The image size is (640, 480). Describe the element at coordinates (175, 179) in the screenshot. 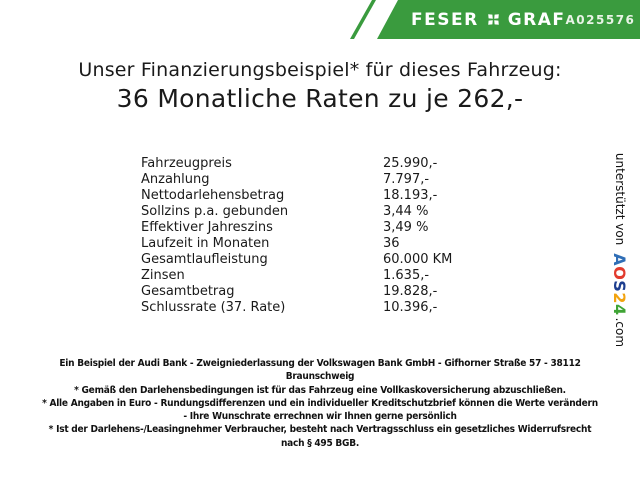

I see `row-label: Anzahlung` at that location.